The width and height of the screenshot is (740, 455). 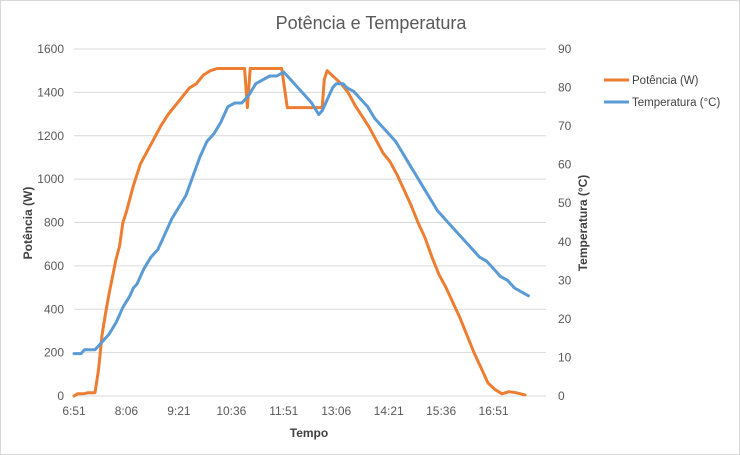 I want to click on y-tick-label: 1000, so click(x=50, y=179).